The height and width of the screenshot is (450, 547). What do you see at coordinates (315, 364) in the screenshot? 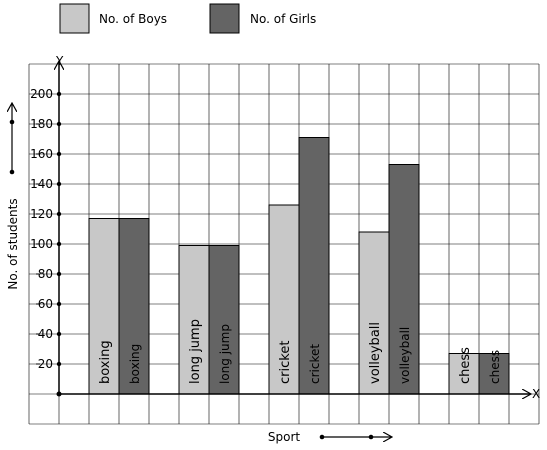
I see `bar-label-girls: cricket` at bounding box center [315, 364].